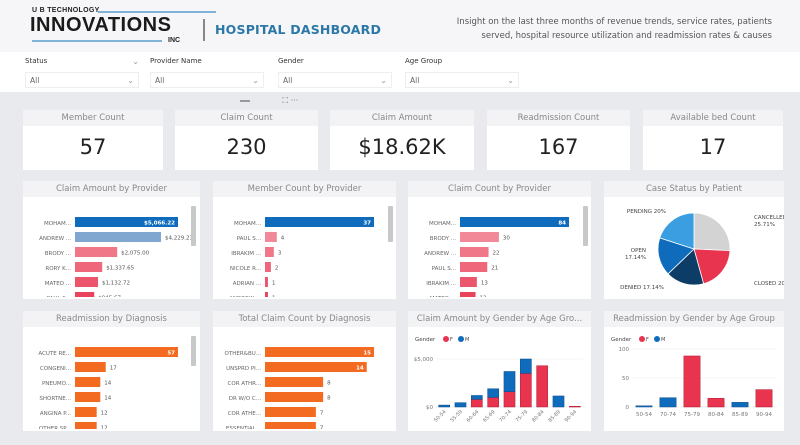 The image size is (800, 445). I want to click on pie-slice-closed, so click(712, 266).